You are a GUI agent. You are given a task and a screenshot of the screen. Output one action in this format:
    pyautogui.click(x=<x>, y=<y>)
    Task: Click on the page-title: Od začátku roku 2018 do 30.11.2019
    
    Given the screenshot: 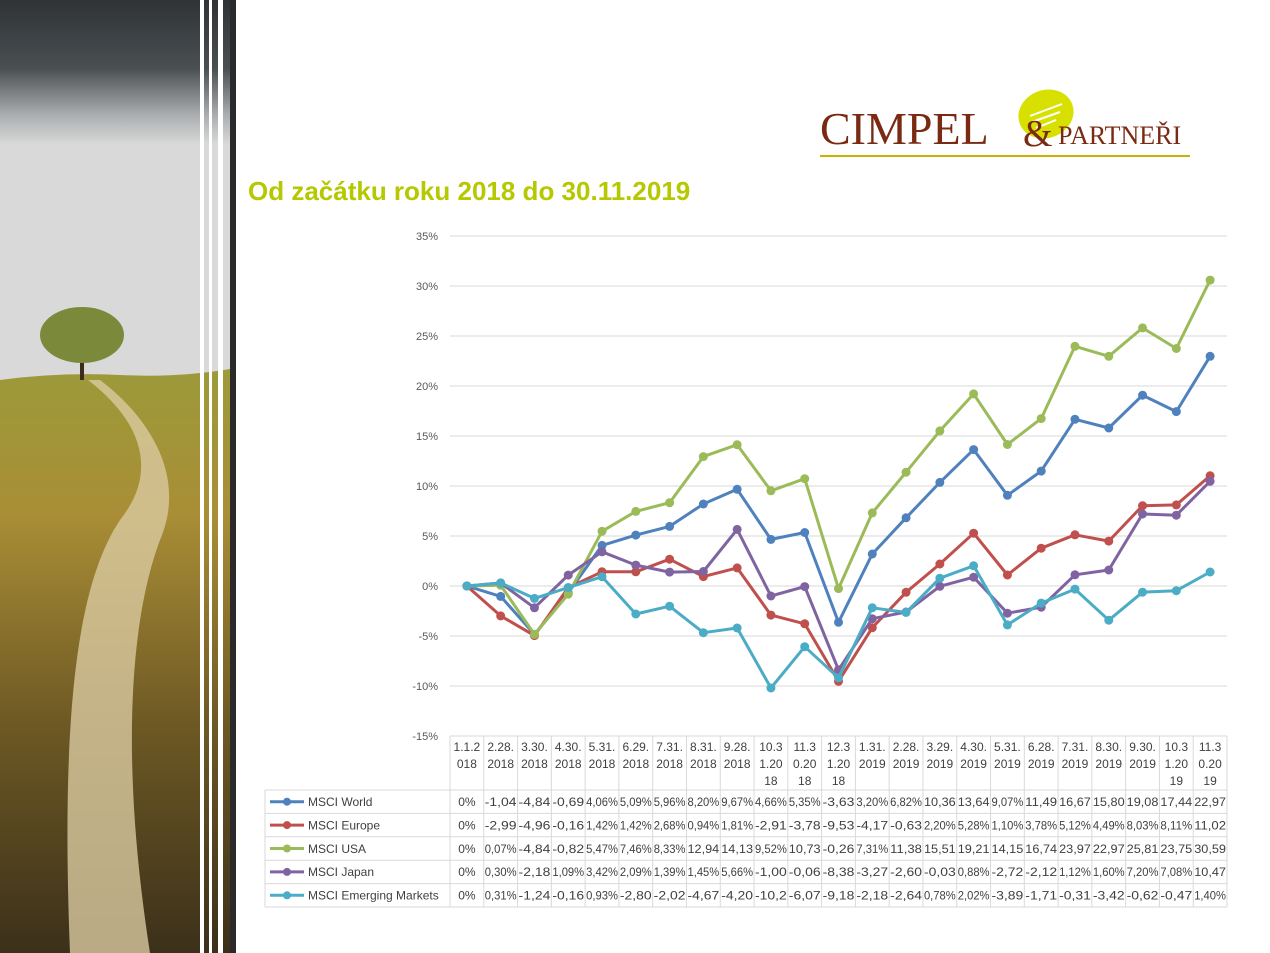 What is the action you would take?
    pyautogui.click(x=469, y=191)
    